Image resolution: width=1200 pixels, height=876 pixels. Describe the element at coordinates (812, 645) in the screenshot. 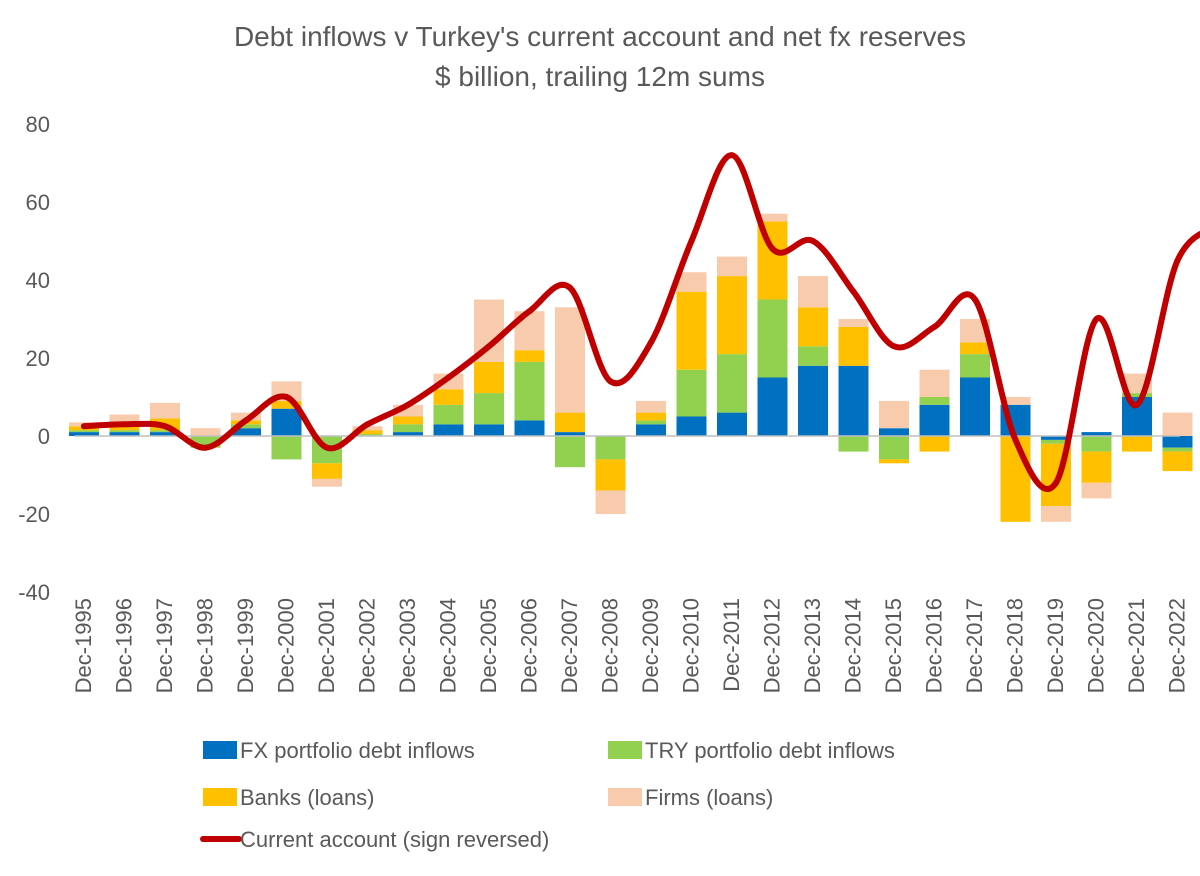

I see `x-tick-label: Dec-2013` at that location.